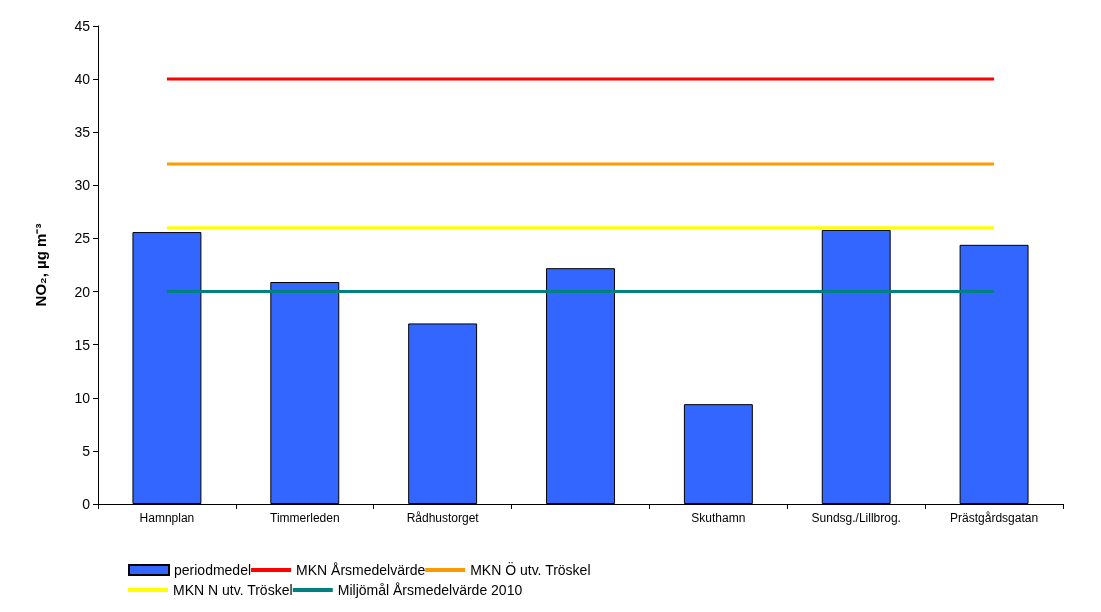 The height and width of the screenshot is (612, 1101). I want to click on y-tick-label: 20, so click(82, 291).